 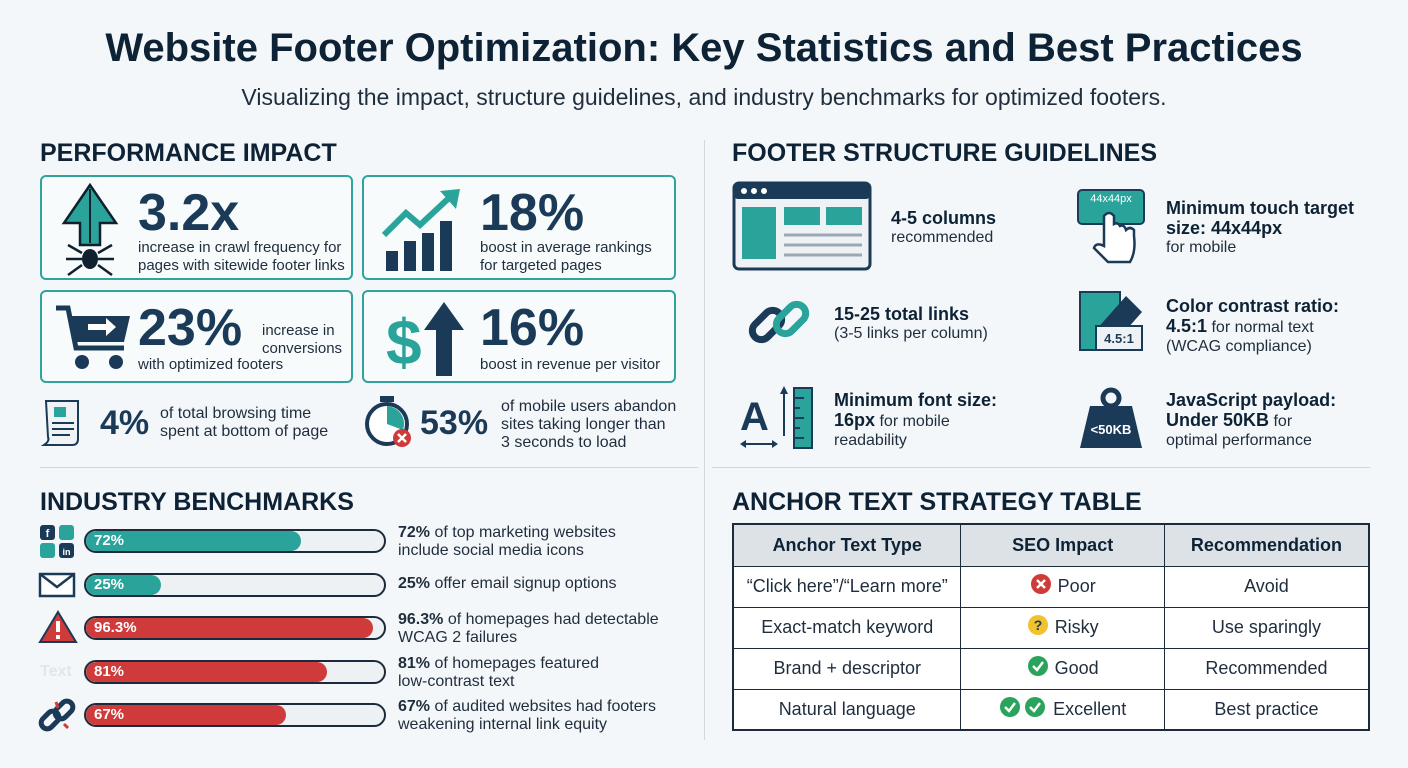 I want to click on table-row: Brand + descriptor Good Recommended, so click(x=1051, y=668).